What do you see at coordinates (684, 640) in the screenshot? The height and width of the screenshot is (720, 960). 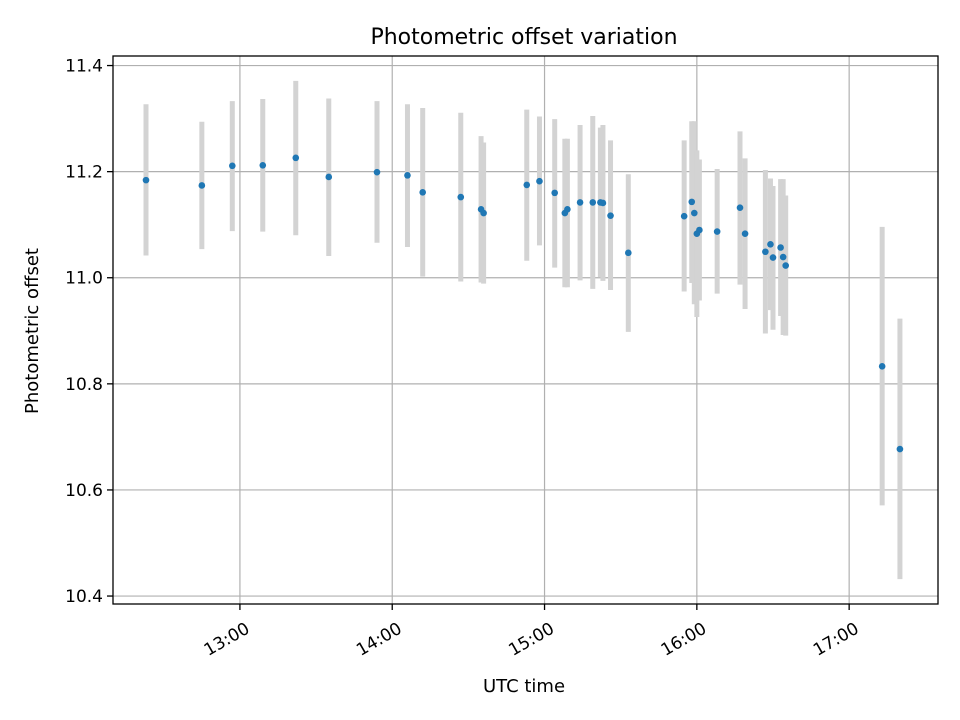 I see `x-tick-label: 16:00` at bounding box center [684, 640].